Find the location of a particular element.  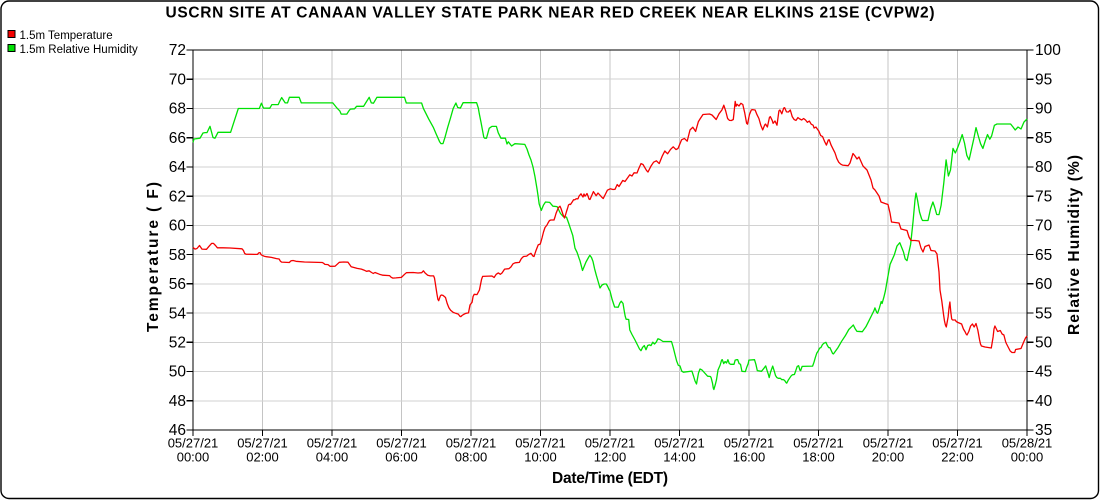

svg-text: 65 is located at coordinates (1043, 255).